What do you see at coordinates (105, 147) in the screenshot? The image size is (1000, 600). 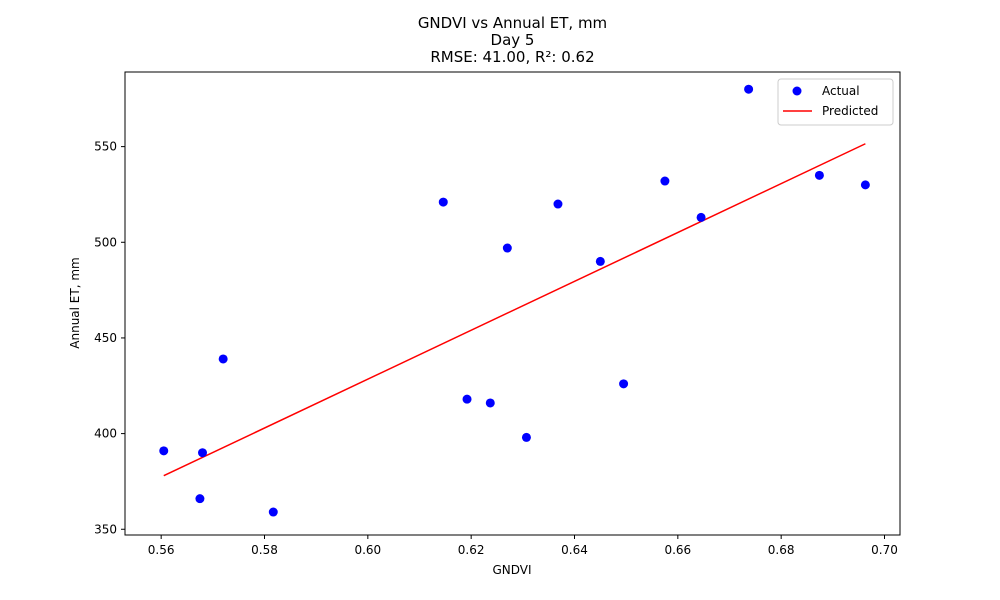 I see `y-tick-label: 550` at bounding box center [105, 147].